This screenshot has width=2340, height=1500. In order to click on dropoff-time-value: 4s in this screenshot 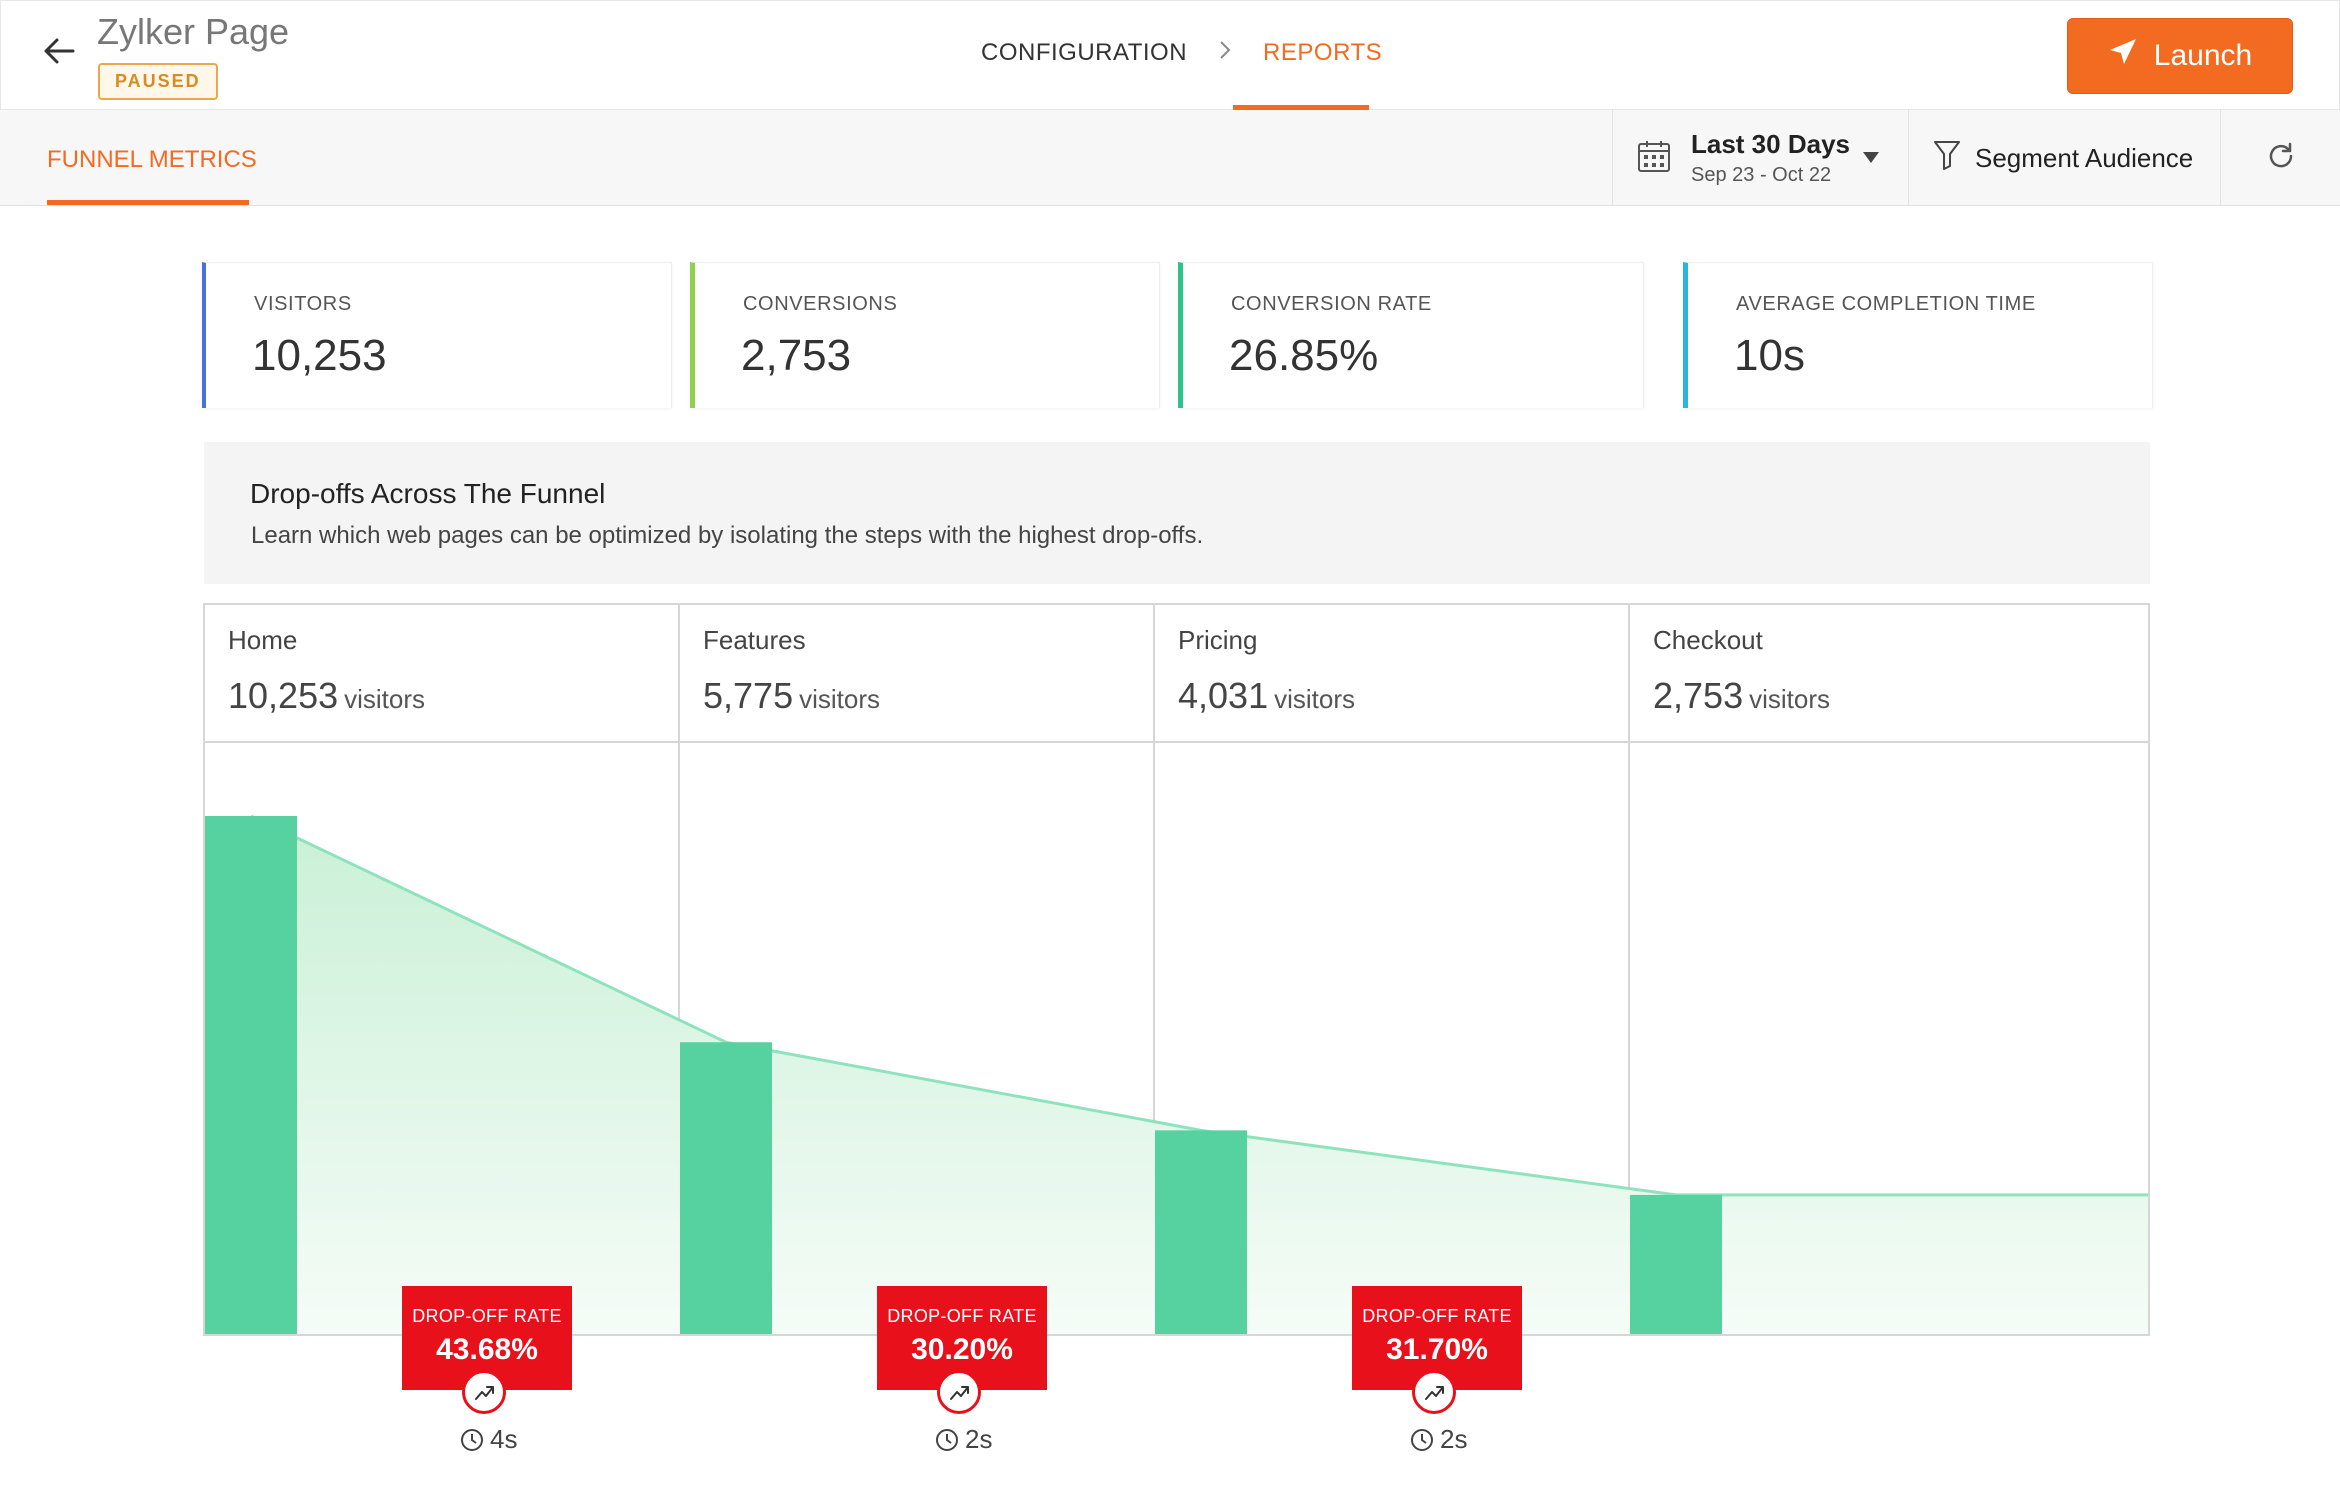, I will do `click(504, 1439)`.